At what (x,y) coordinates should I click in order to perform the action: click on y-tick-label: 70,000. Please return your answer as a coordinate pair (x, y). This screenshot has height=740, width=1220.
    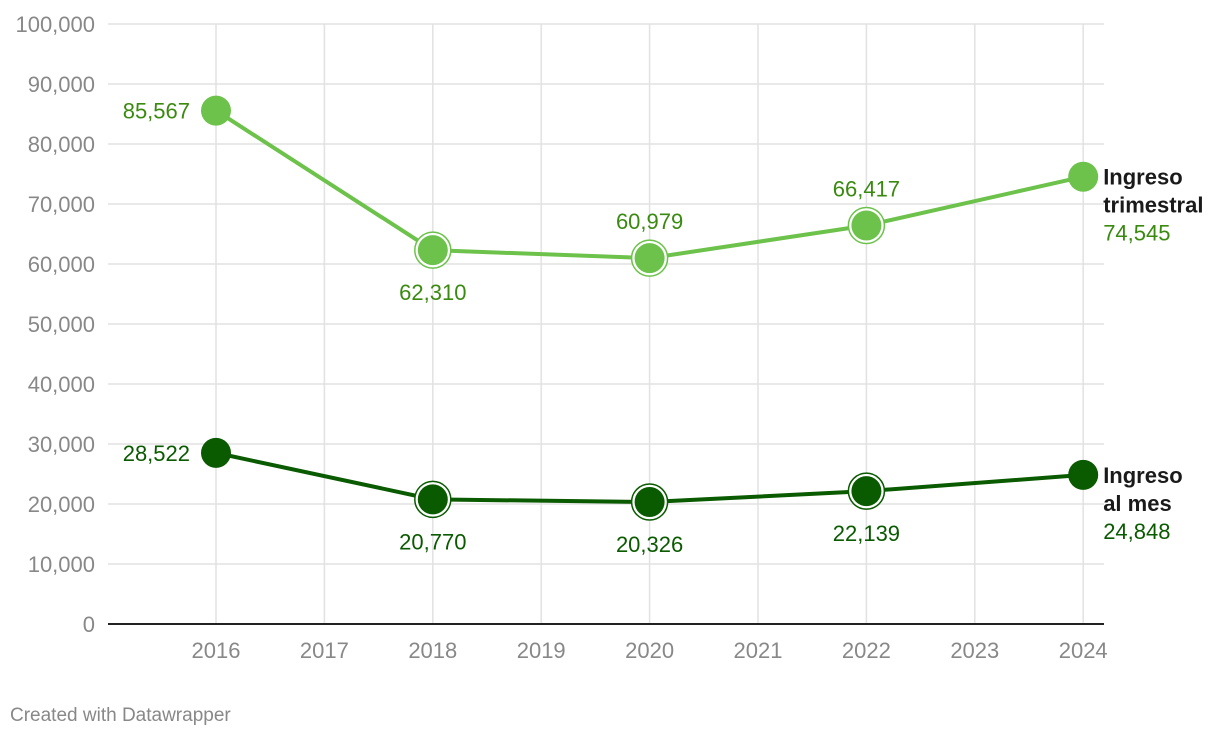
    Looking at the image, I should click on (61, 204).